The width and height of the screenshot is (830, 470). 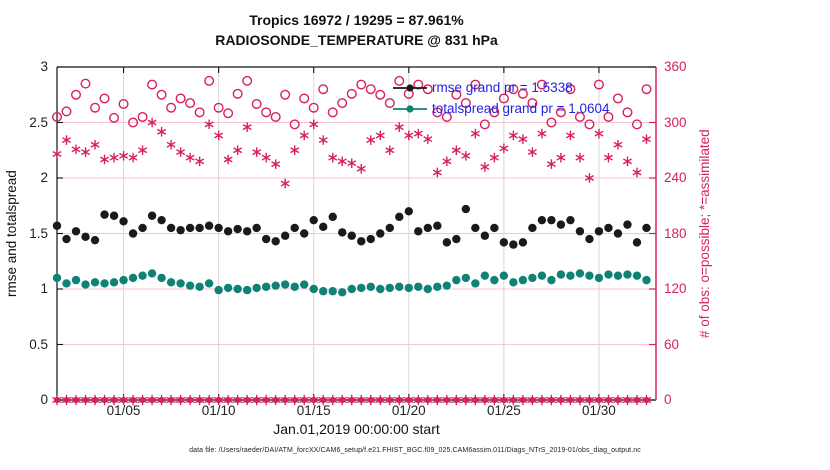 What do you see at coordinates (44, 66) in the screenshot?
I see `ytick-left-3: 3` at bounding box center [44, 66].